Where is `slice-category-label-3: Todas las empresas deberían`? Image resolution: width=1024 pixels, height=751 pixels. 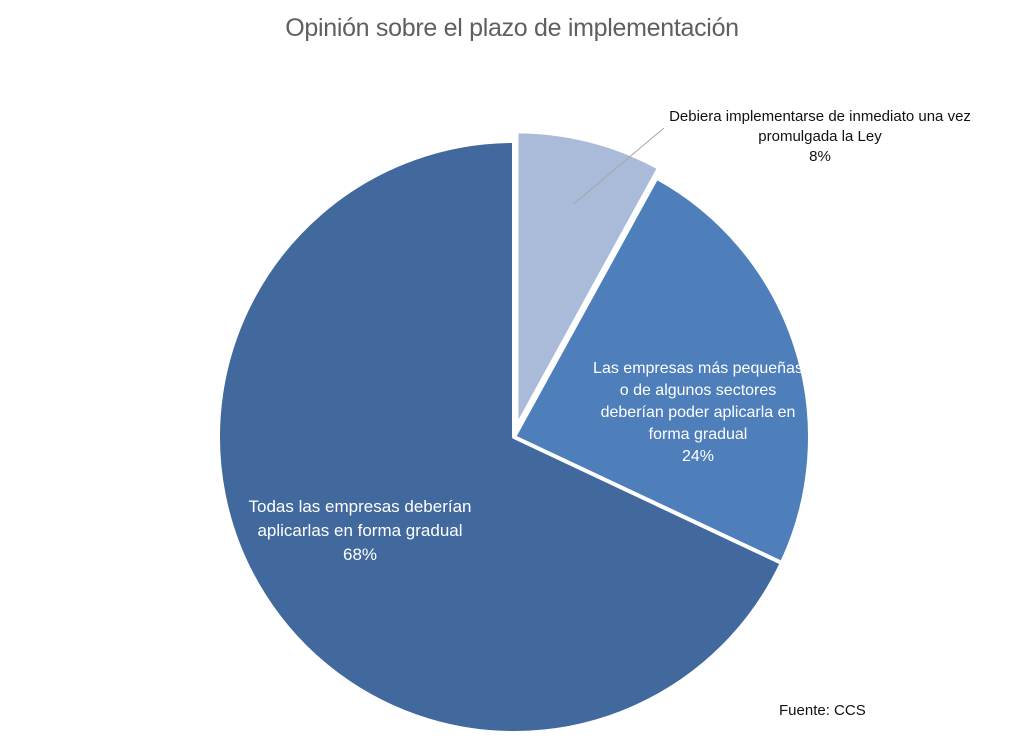 slice-category-label-3: Todas las empresas deberían is located at coordinates (359, 506).